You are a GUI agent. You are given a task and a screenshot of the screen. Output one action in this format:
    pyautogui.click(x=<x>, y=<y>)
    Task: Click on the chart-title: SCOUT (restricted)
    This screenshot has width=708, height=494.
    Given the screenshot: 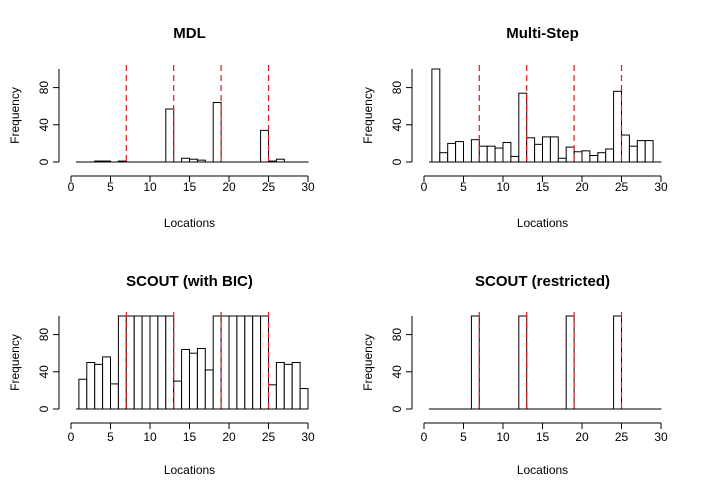 What is the action you would take?
    pyautogui.click(x=542, y=281)
    